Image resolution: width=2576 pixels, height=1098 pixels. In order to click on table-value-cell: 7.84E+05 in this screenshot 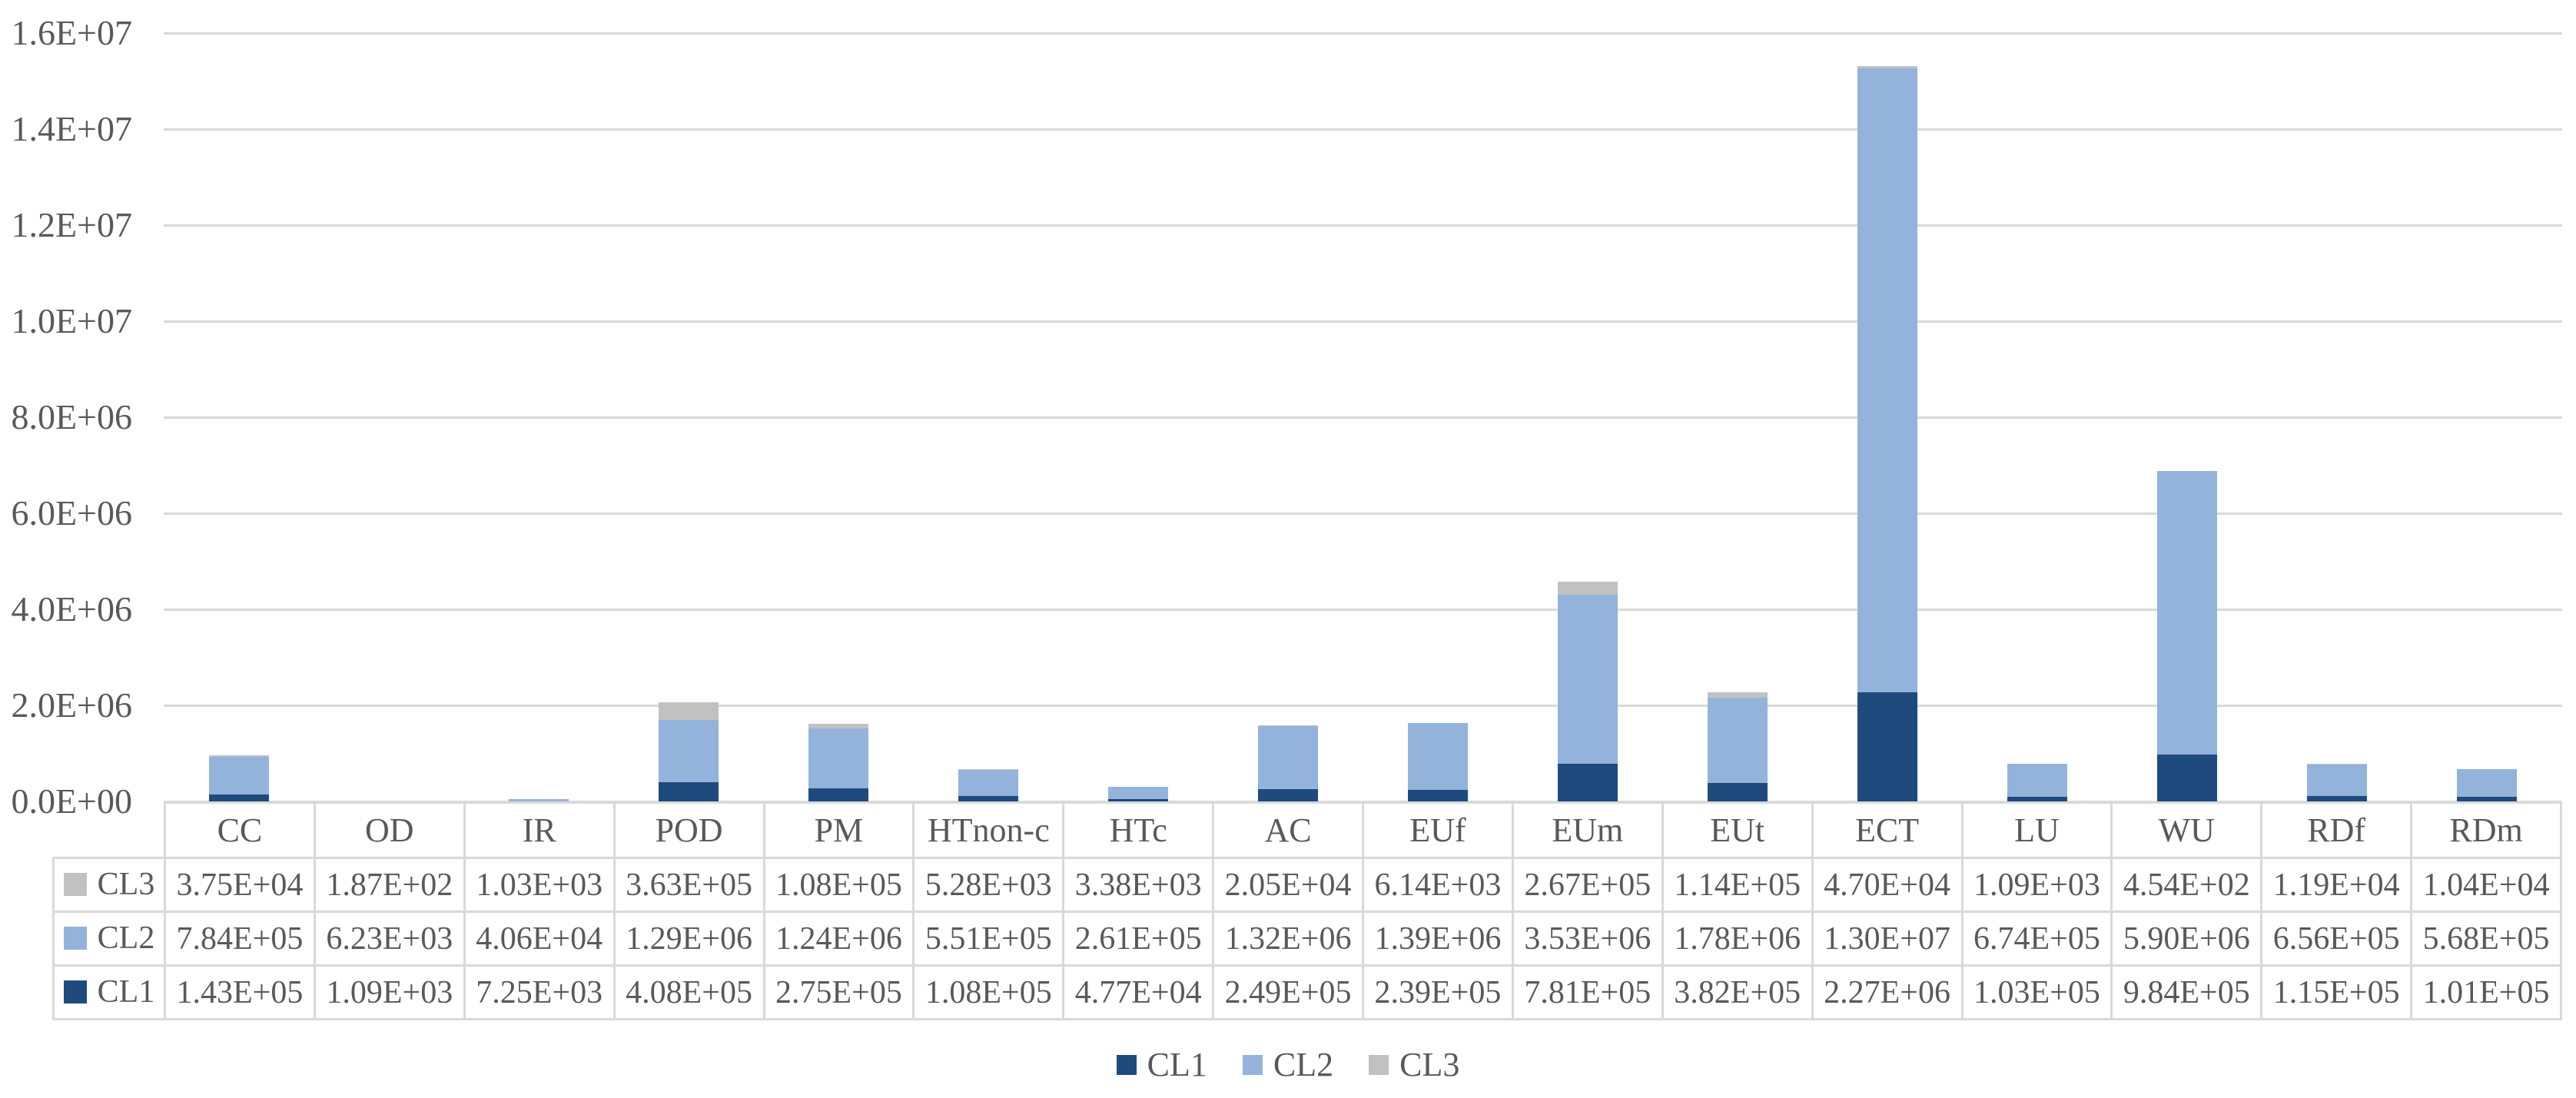, I will do `click(240, 939)`.